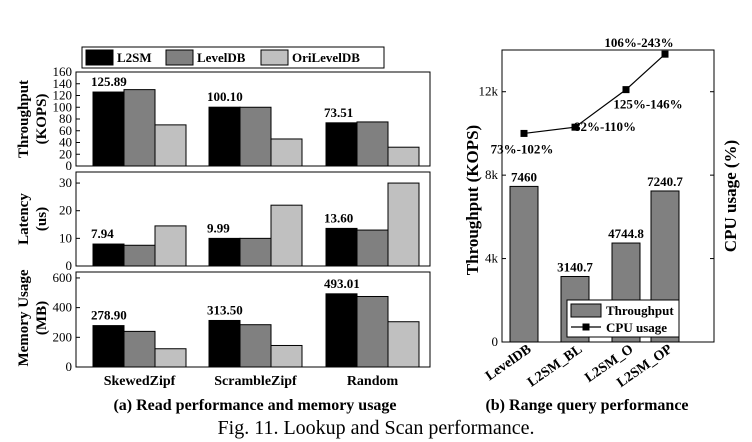 The height and width of the screenshot is (442, 752). What do you see at coordinates (63, 307) in the screenshot?
I see `ytick-label: 400` at bounding box center [63, 307].